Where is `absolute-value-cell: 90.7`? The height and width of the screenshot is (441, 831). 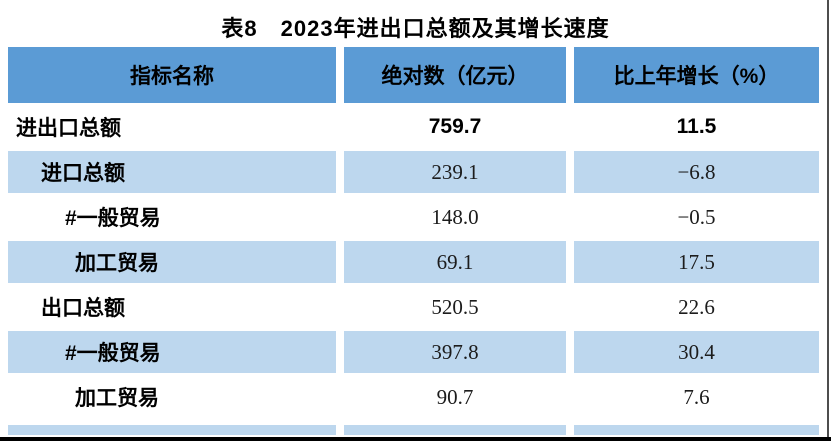
absolute-value-cell: 90.7 is located at coordinates (455, 396).